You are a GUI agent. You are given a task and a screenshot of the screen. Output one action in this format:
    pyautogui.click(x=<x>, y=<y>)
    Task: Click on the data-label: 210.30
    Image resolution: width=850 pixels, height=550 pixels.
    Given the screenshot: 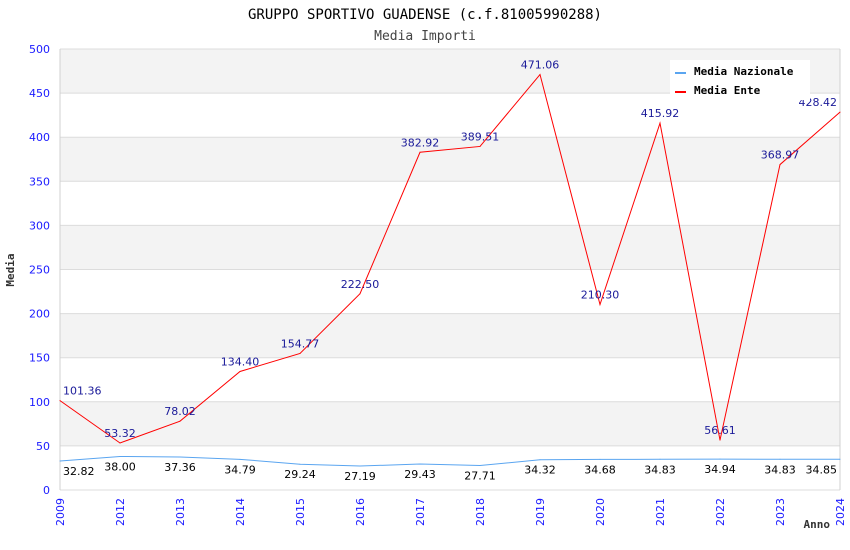 What is the action you would take?
    pyautogui.click(x=600, y=295)
    